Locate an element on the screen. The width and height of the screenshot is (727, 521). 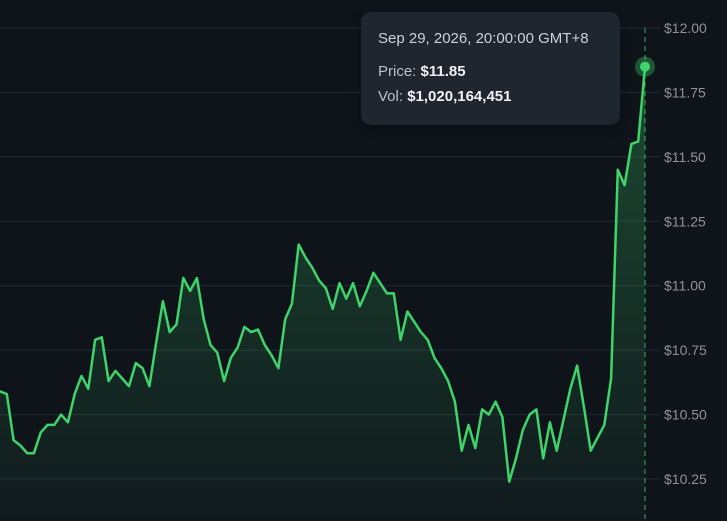
tooltip-price-row: Price: $11.85 is located at coordinates (499, 71).